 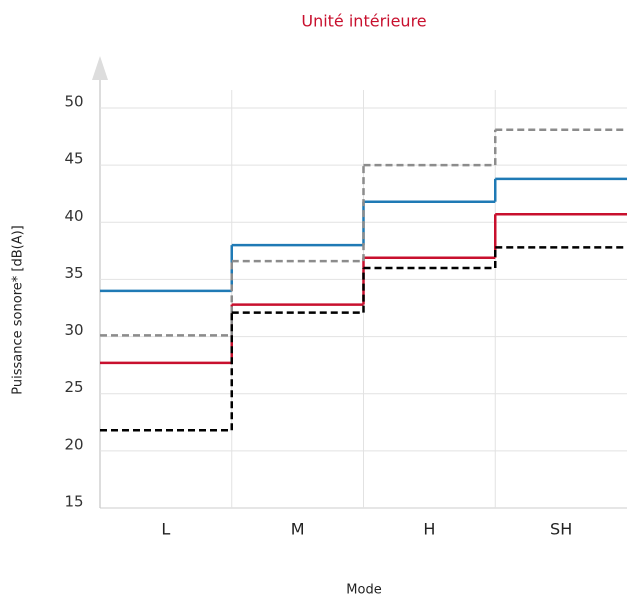 I want to click on x-tick-label: H, so click(x=429, y=529).